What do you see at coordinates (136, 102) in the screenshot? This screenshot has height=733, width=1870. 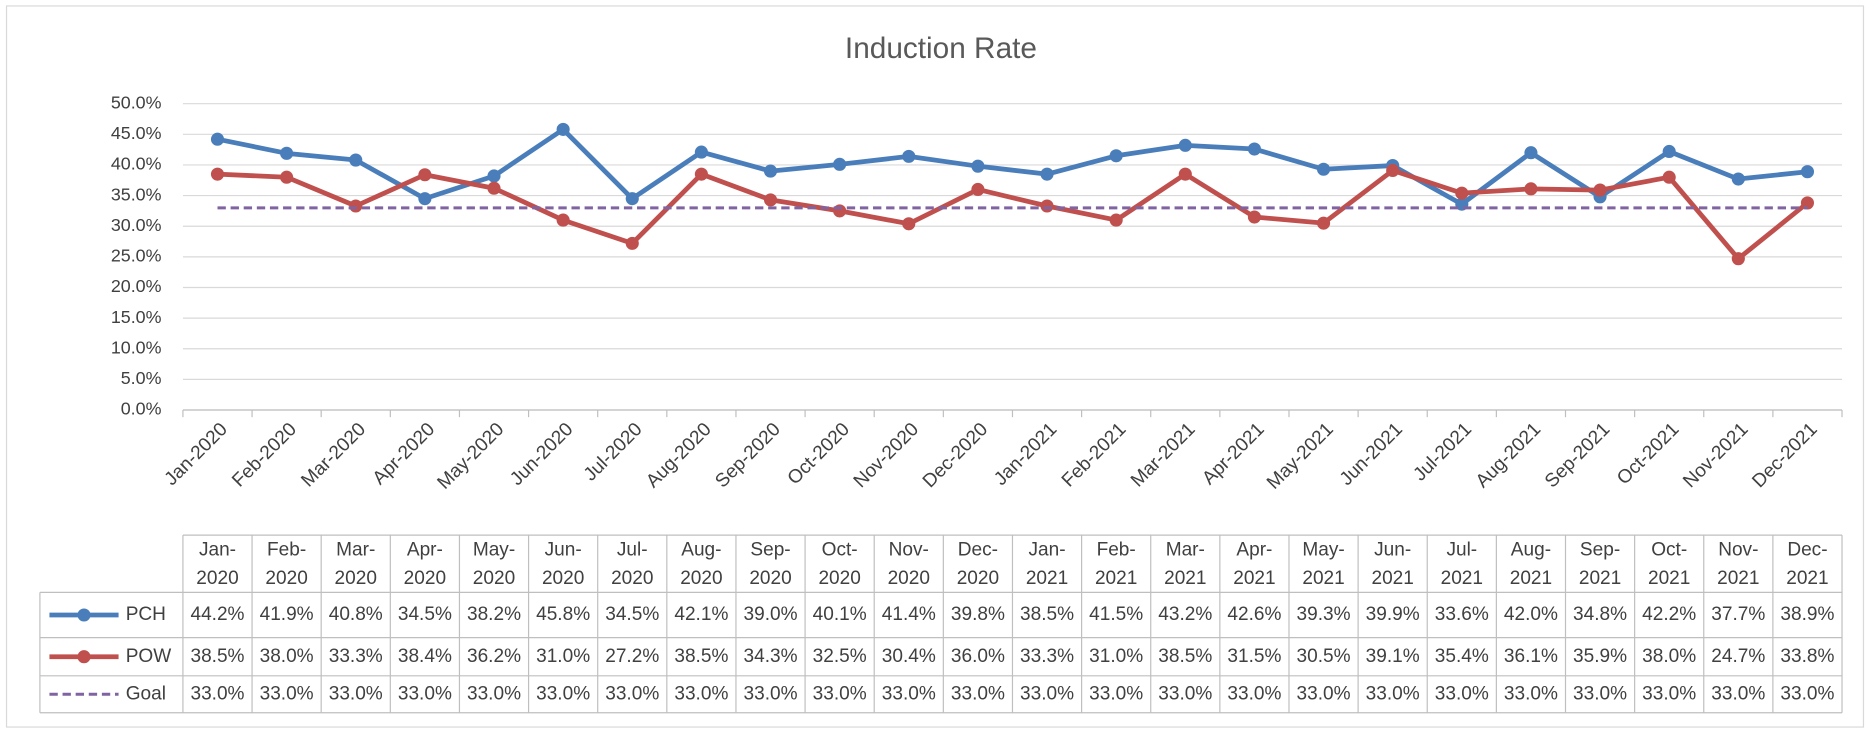 I see `y-tick-label: 50.0%` at bounding box center [136, 102].